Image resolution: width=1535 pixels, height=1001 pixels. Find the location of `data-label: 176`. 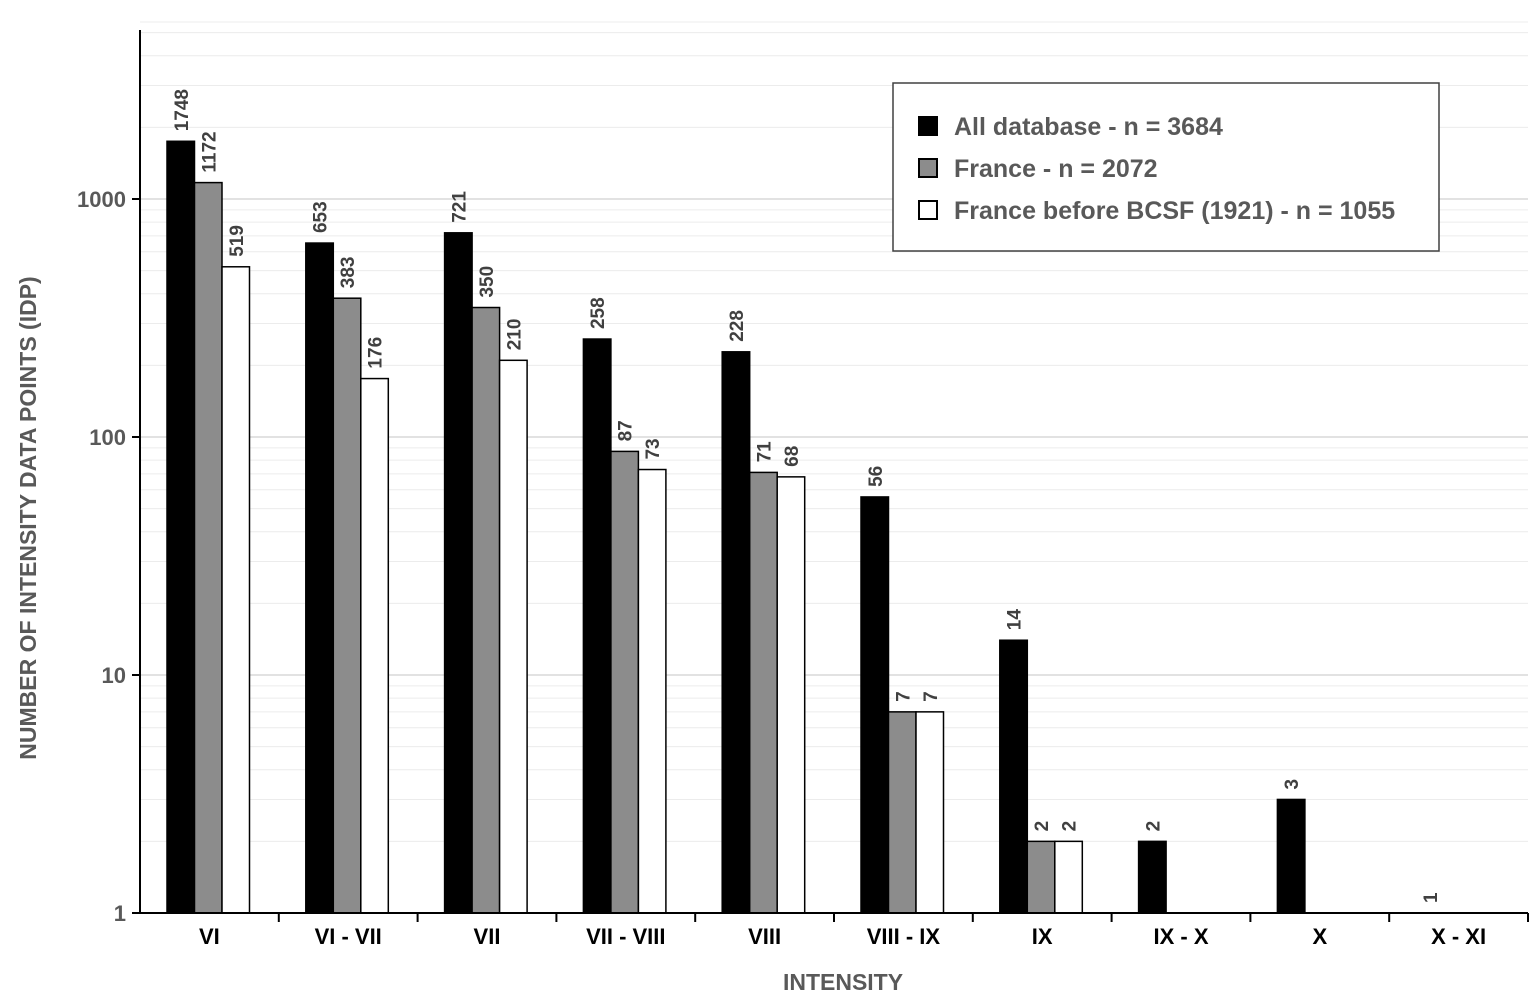

data-label: 176 is located at coordinates (376, 353).